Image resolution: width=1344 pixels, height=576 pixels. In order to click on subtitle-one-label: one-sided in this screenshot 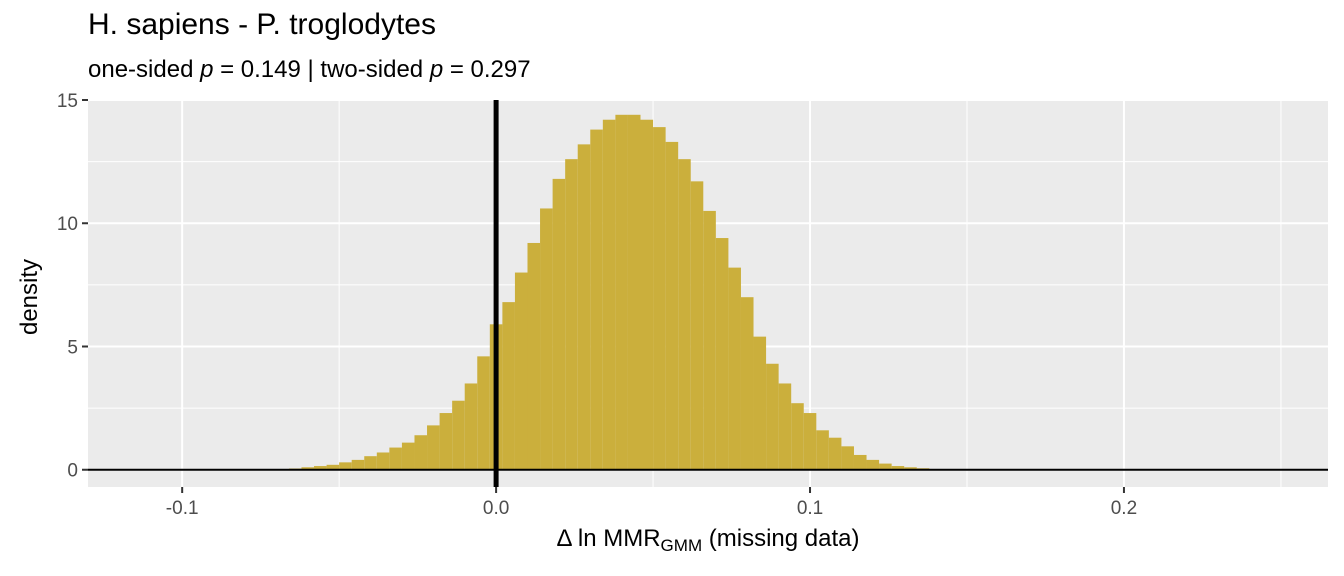, I will do `click(144, 69)`.